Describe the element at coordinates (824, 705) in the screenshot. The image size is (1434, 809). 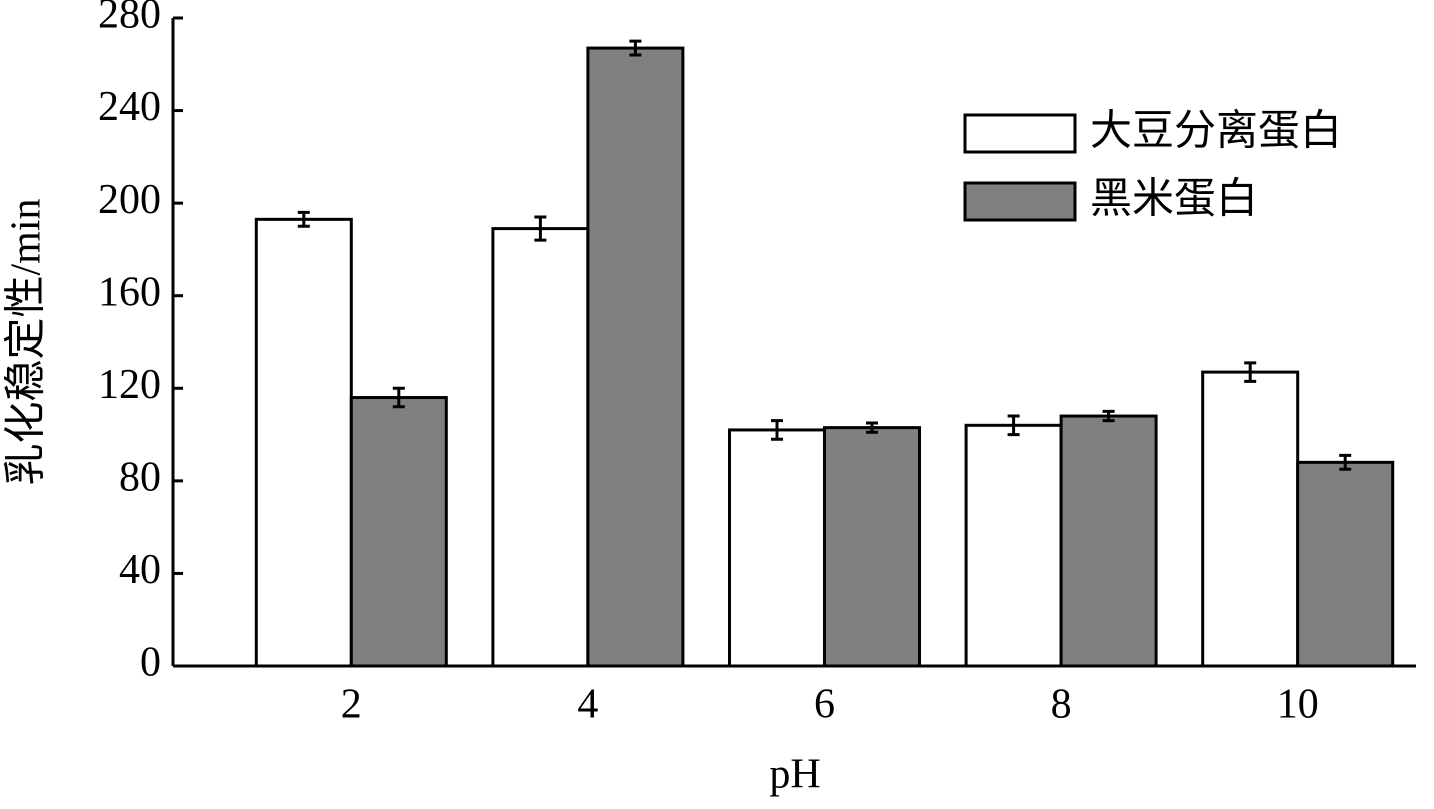
I see `x-tick-label: 6` at that location.